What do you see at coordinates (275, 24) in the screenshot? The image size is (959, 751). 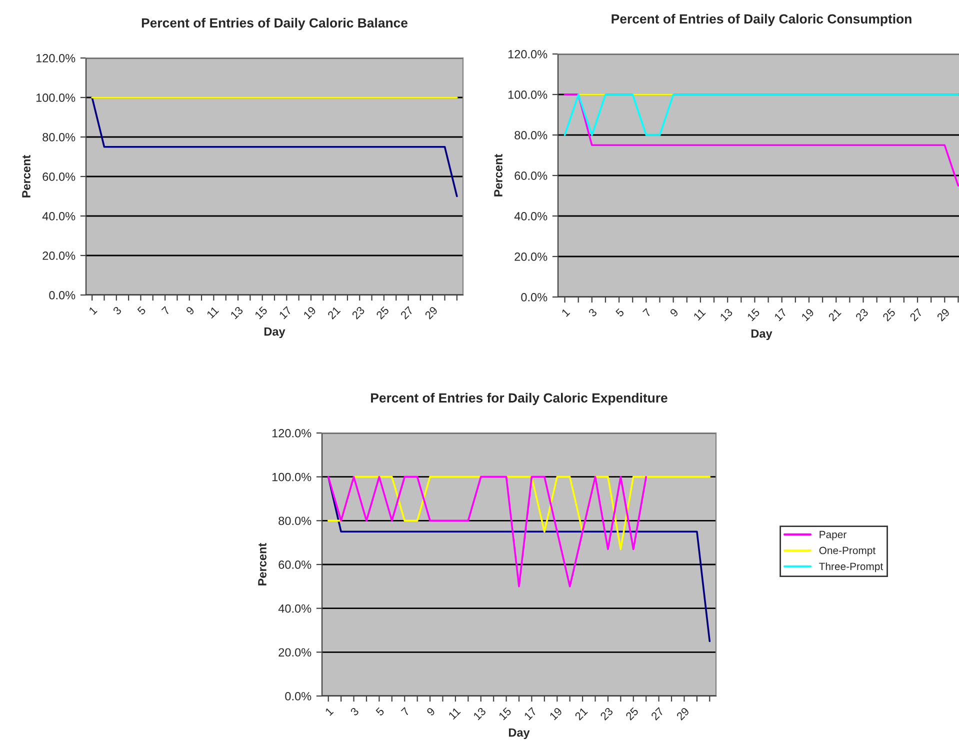 I see `chart-title: Percent of Entries of Daily Caloric Balance` at bounding box center [275, 24].